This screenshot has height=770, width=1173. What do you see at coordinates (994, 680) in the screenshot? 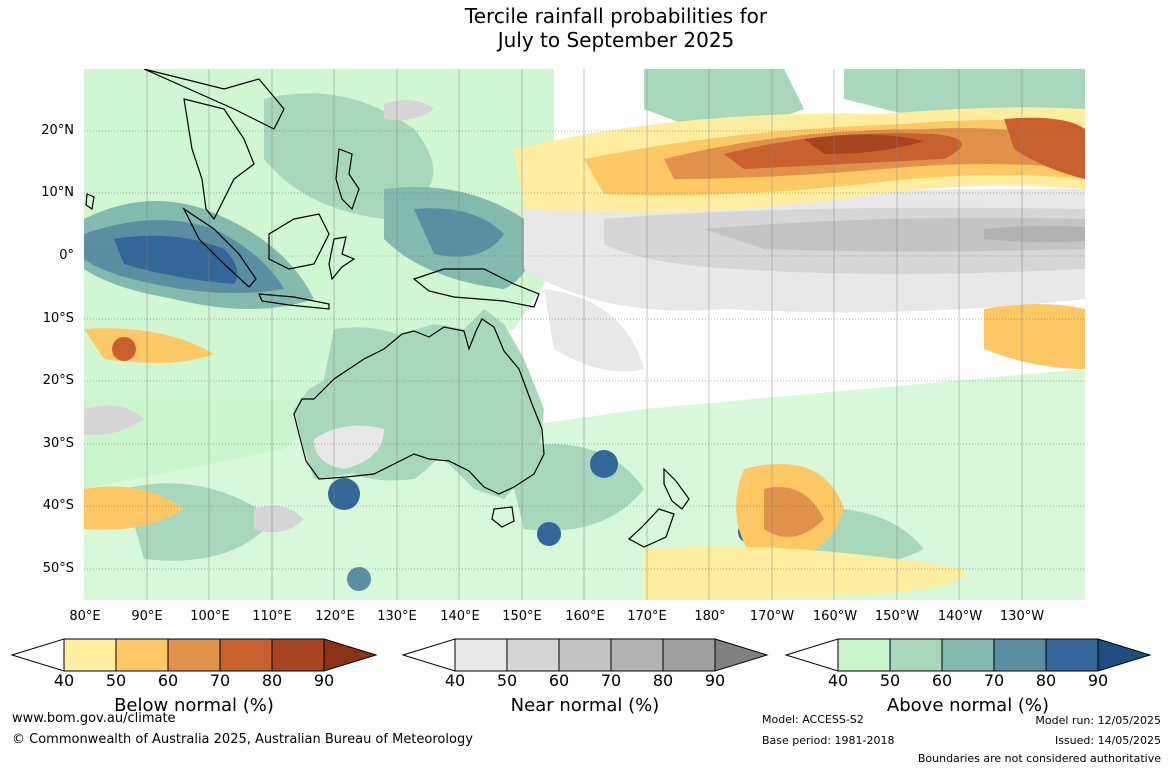
I see `above-tick-70: 70` at bounding box center [994, 680].